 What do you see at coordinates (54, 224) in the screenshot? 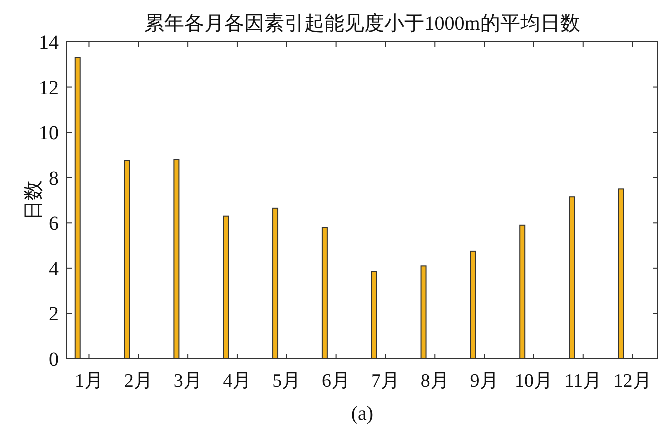
I see `y-tick-label: 6` at bounding box center [54, 224].